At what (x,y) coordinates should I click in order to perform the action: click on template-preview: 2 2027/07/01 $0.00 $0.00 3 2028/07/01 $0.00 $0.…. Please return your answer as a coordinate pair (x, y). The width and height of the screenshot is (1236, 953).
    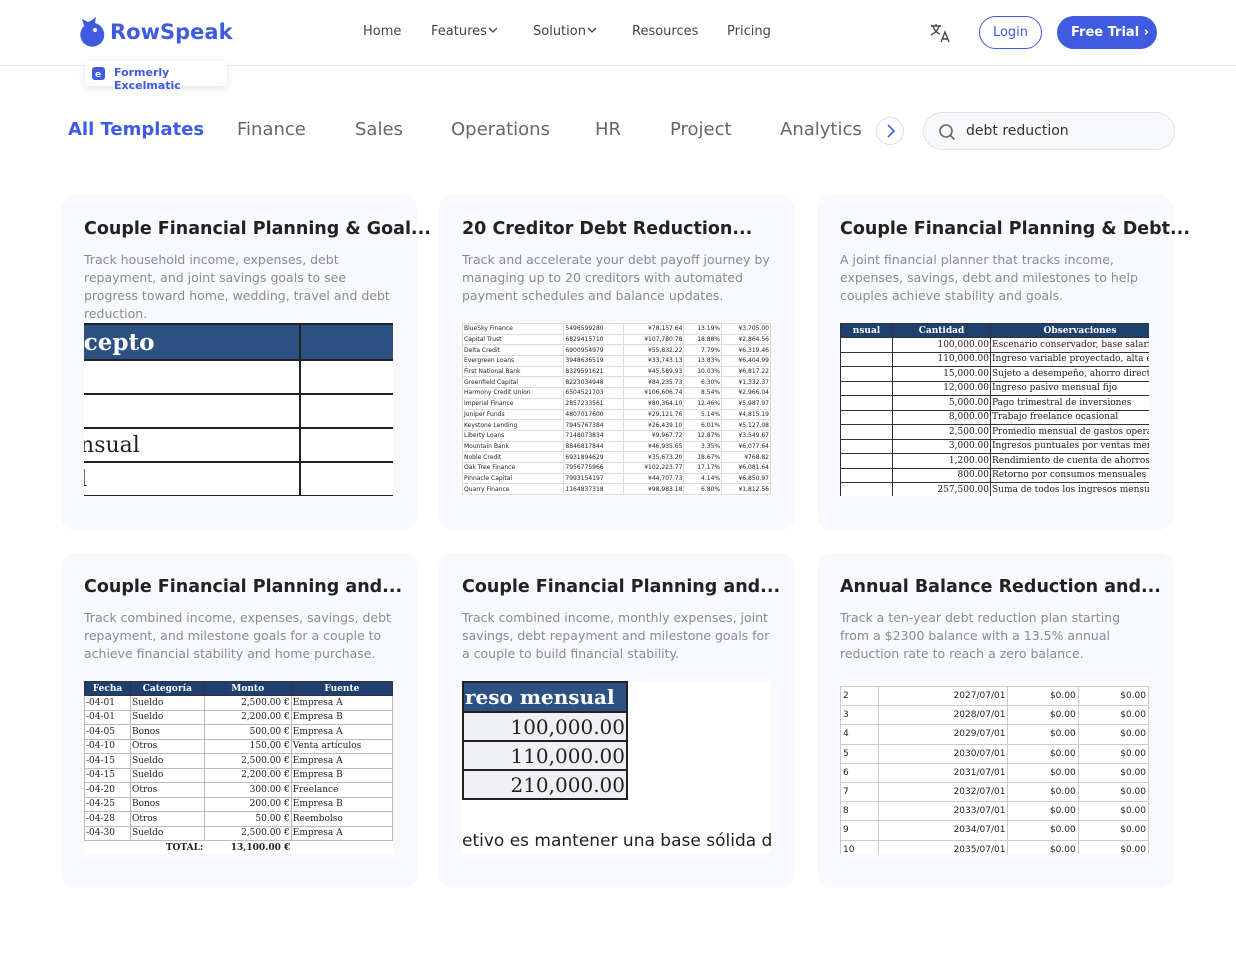
    Looking at the image, I should click on (994, 767).